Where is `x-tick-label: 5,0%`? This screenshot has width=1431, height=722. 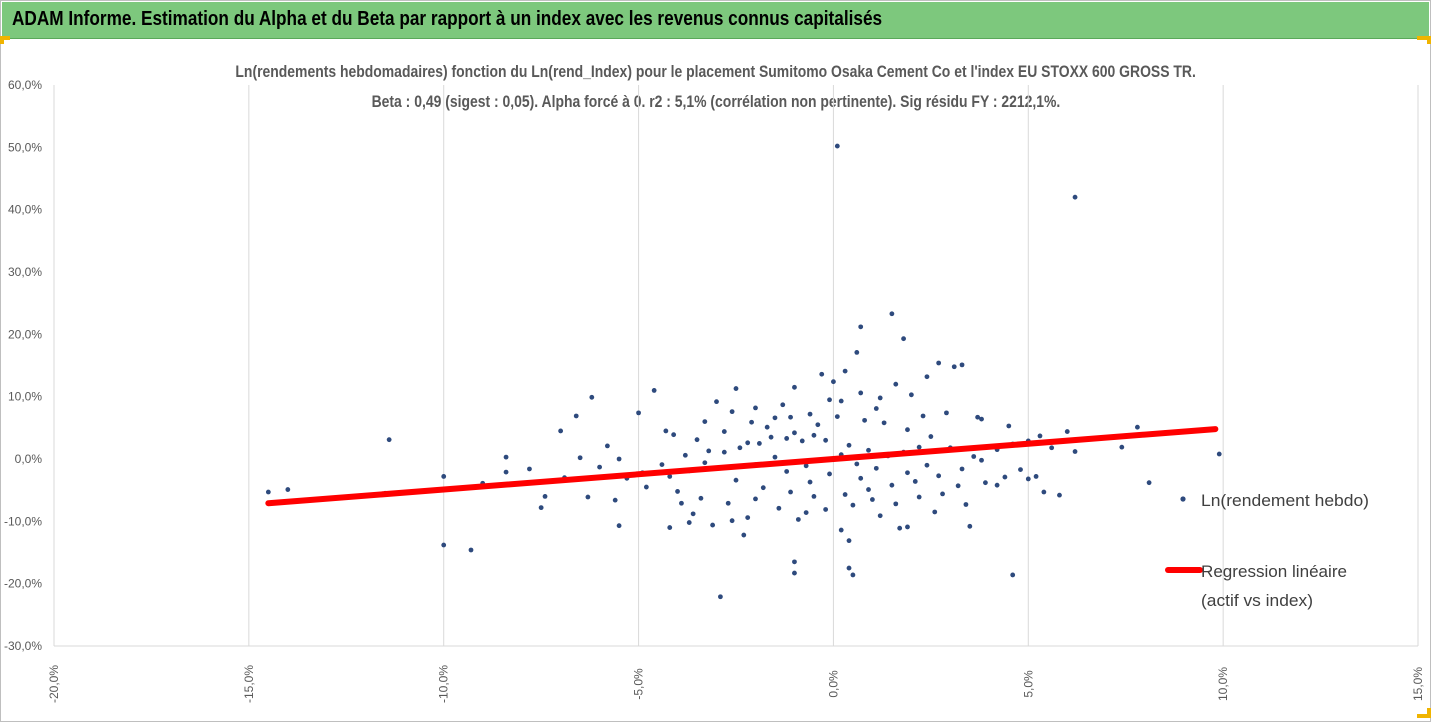 x-tick-label: 5,0% is located at coordinates (1028, 684).